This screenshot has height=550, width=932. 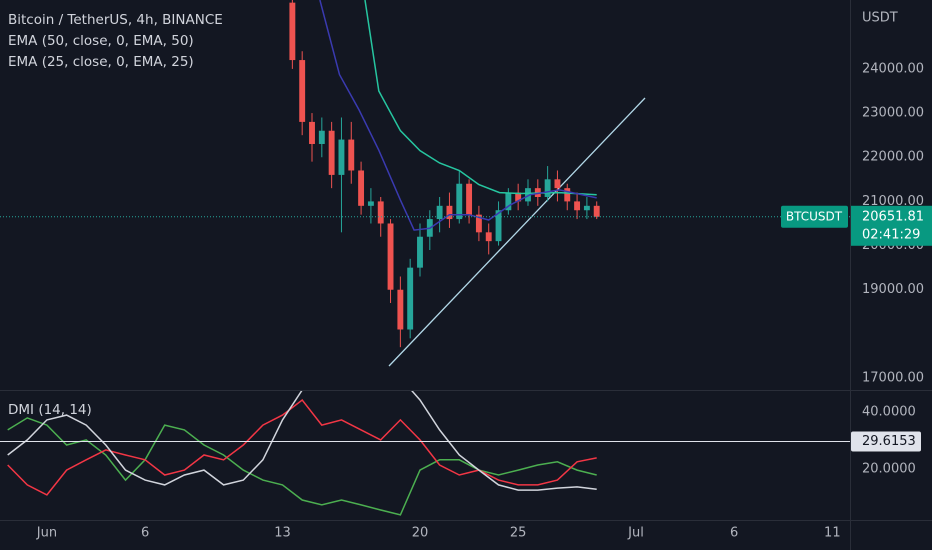 I want to click on y-tick-label: 17000.00, so click(x=893, y=378).